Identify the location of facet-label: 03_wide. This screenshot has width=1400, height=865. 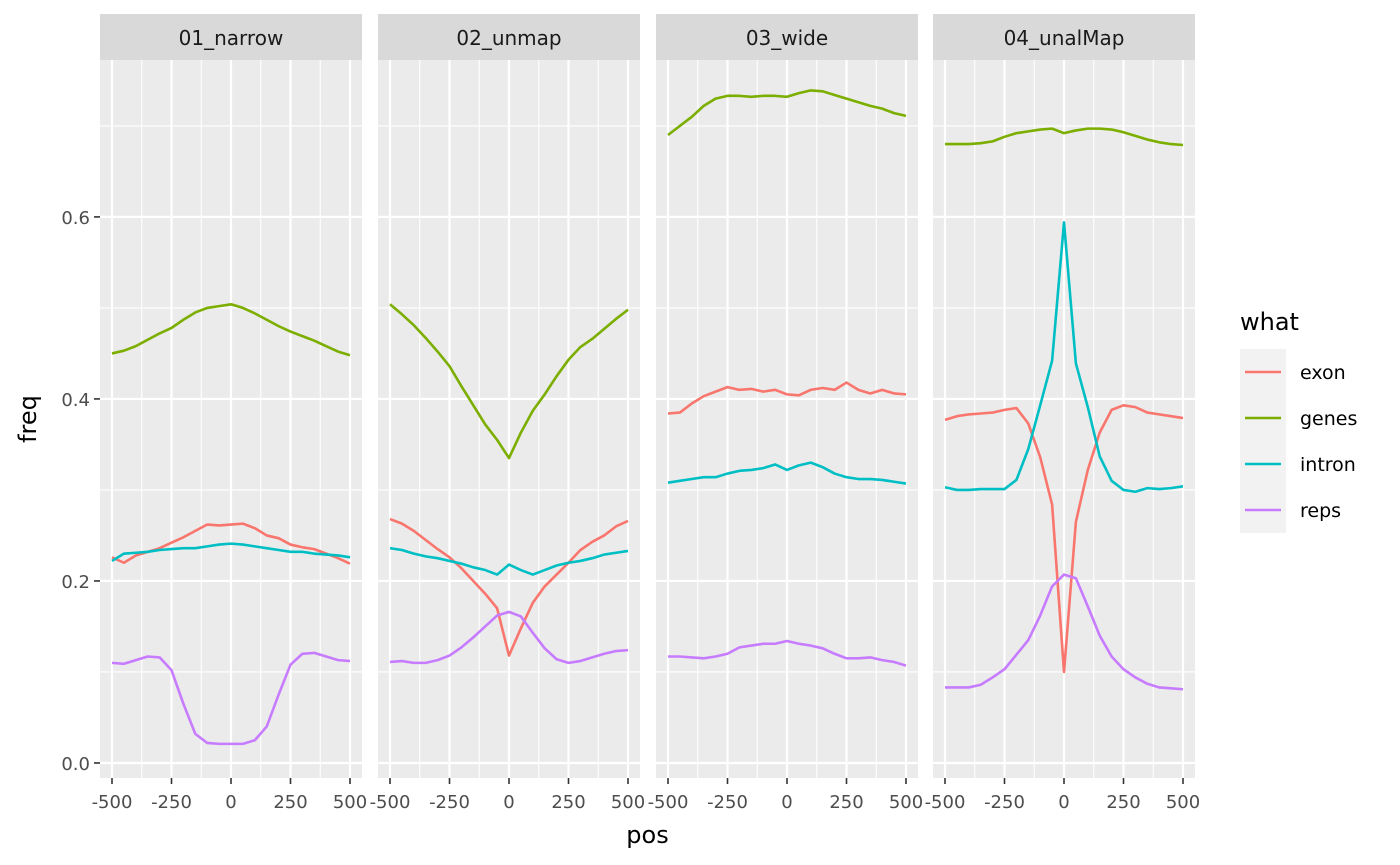
(787, 38).